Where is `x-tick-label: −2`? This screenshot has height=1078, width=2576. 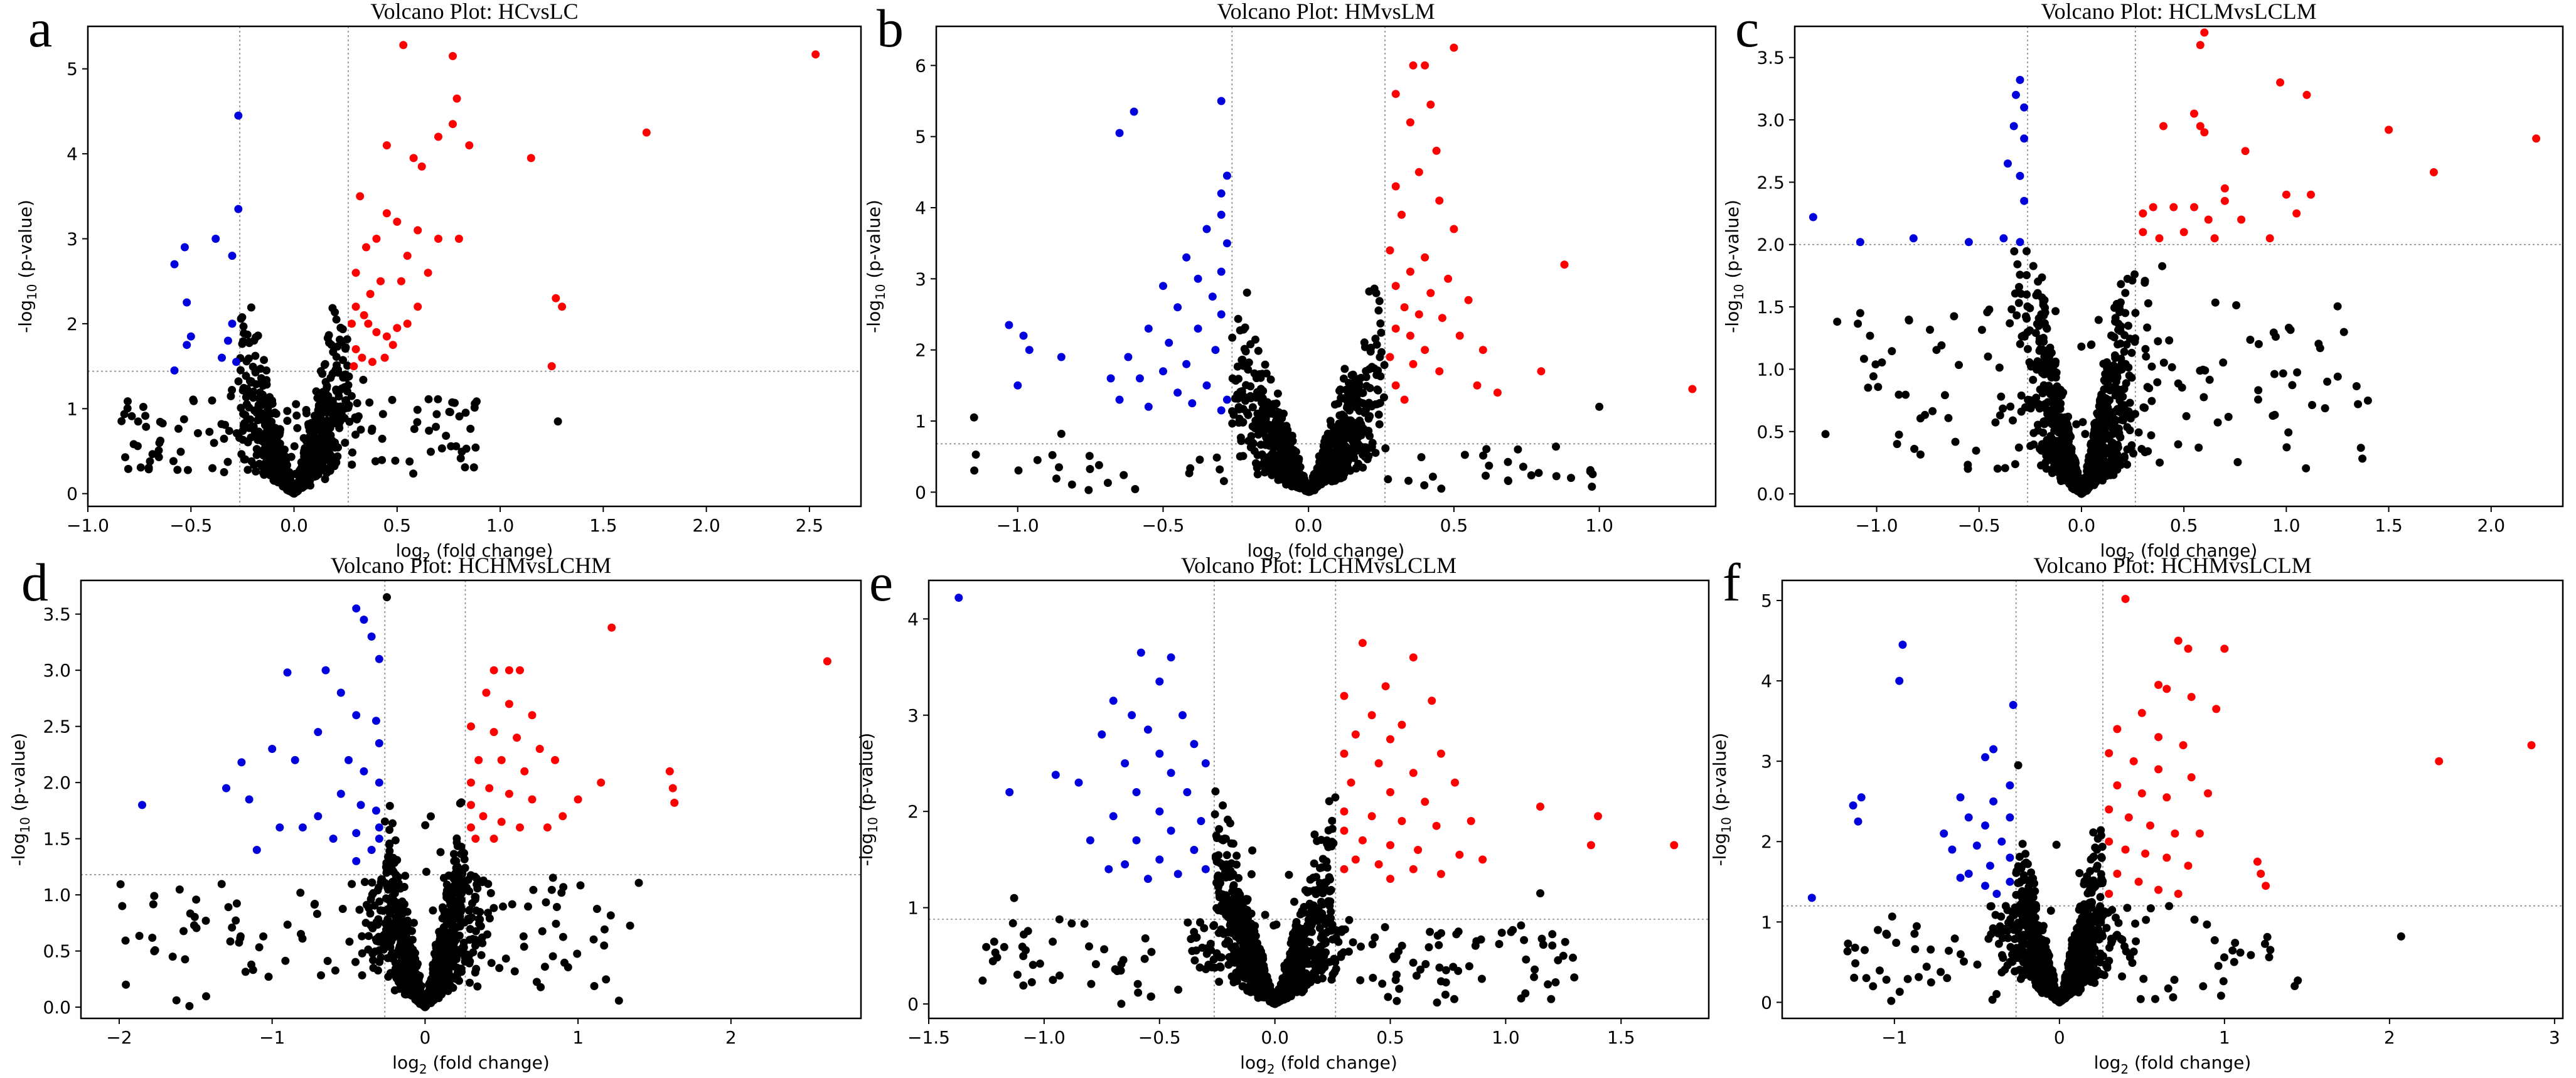
x-tick-label: −2 is located at coordinates (119, 1037).